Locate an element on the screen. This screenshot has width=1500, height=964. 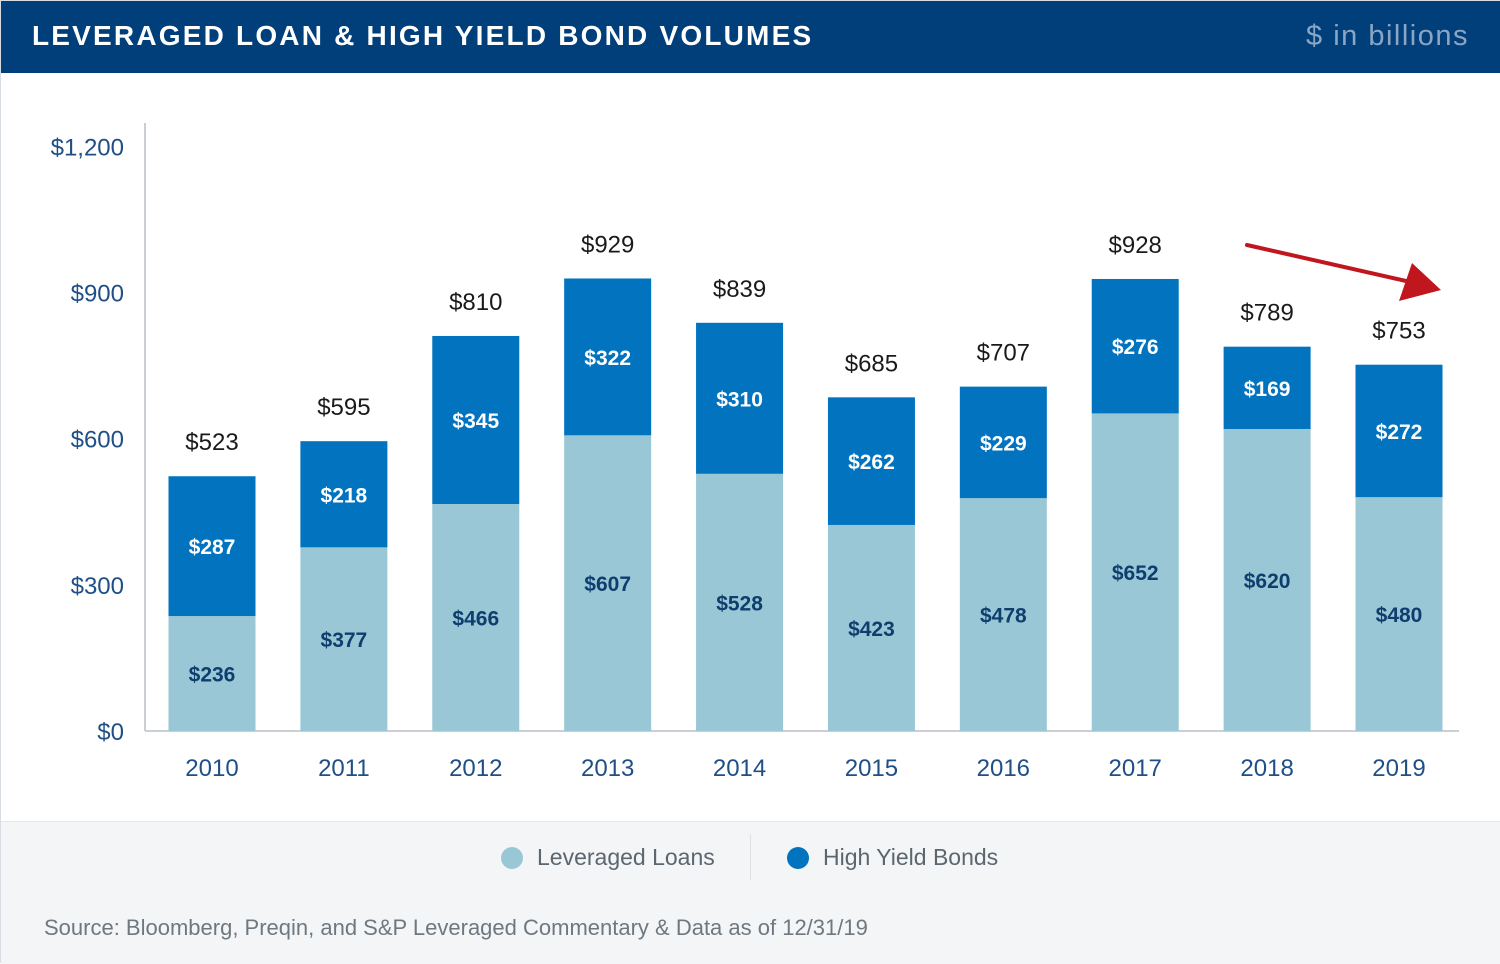
data-label-total: $839 is located at coordinates (739, 289).